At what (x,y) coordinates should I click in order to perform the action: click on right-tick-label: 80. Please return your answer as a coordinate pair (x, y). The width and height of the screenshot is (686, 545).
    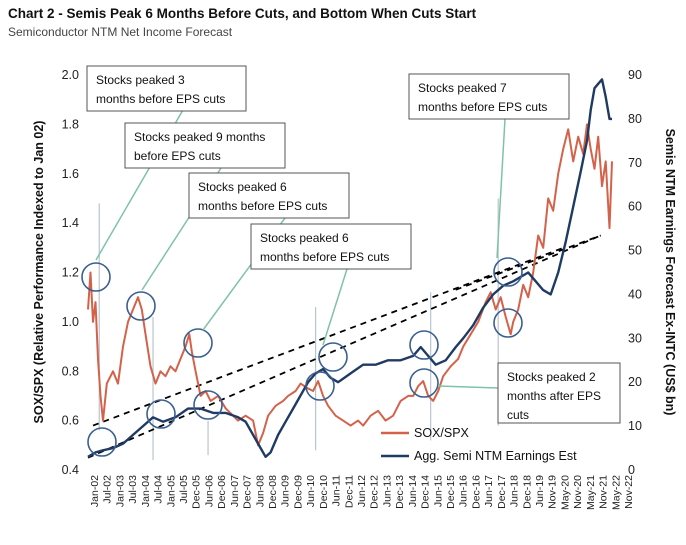
    Looking at the image, I should click on (635, 119).